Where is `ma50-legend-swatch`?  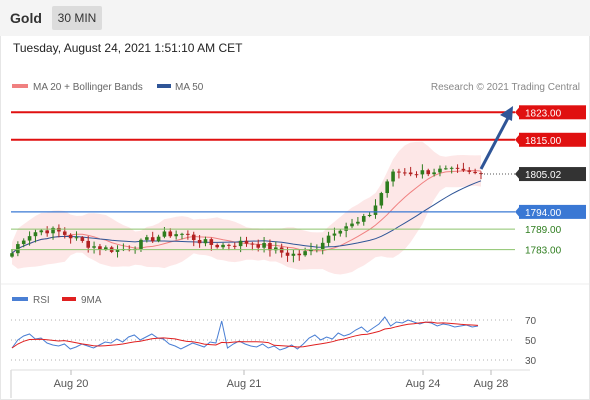 ma50-legend-swatch is located at coordinates (164, 86).